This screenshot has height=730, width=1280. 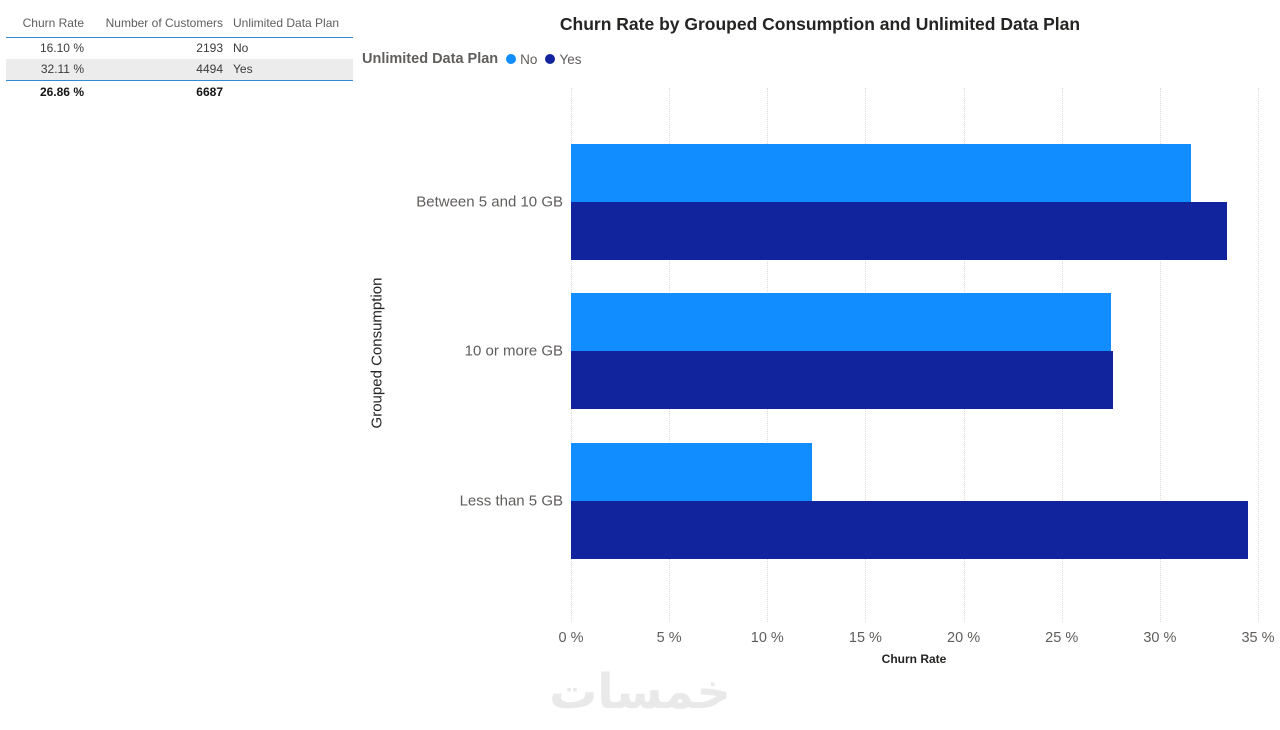 What do you see at coordinates (489, 202) in the screenshot?
I see `category-label: Between 5 and 10 GB` at bounding box center [489, 202].